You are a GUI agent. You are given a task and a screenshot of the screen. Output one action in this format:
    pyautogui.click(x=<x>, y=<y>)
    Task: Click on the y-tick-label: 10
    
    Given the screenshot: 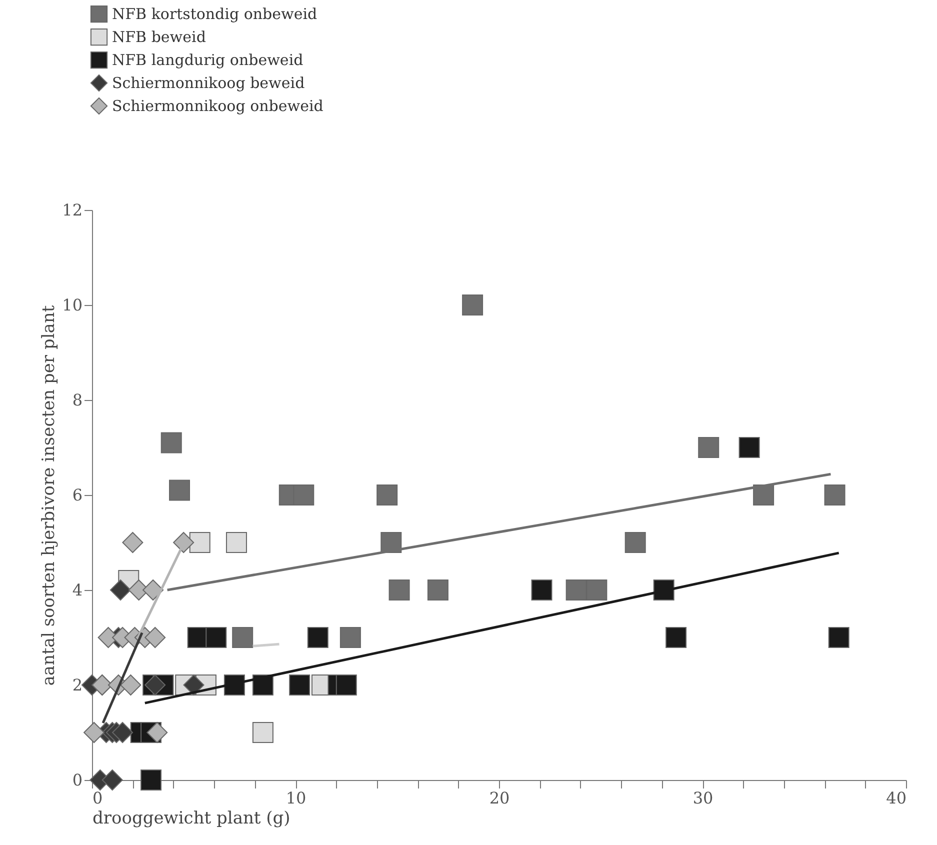 What is the action you would take?
    pyautogui.click(x=72, y=305)
    